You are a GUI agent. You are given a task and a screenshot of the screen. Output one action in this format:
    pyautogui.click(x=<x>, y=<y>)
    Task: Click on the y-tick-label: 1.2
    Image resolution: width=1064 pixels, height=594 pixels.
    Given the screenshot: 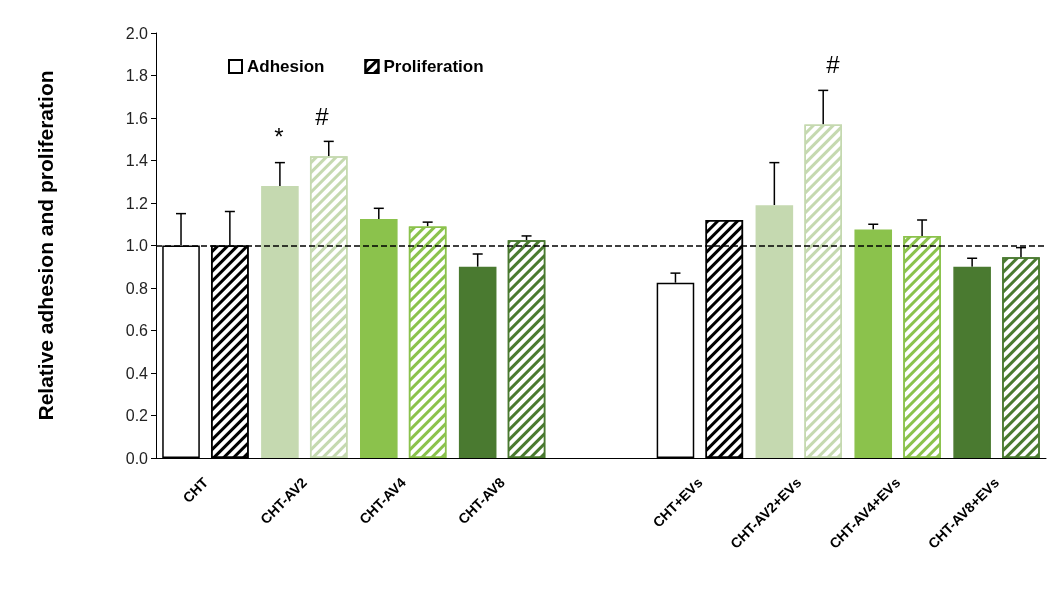 What is the action you would take?
    pyautogui.click(x=137, y=203)
    